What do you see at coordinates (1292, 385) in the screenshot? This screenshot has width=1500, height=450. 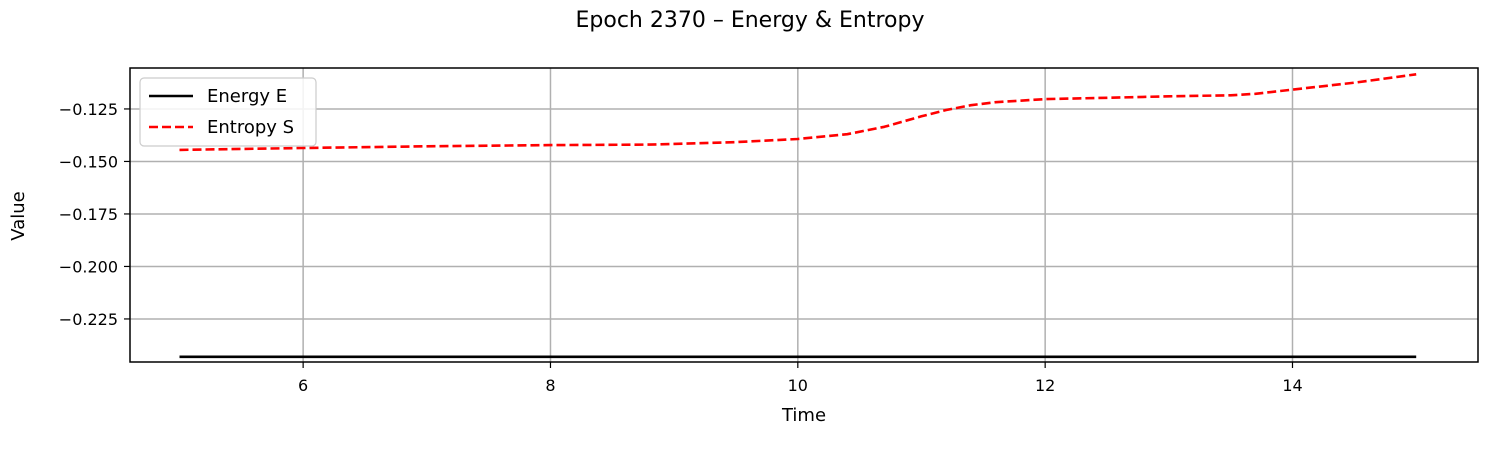 I see `x-tick-label: 14` at bounding box center [1292, 385].